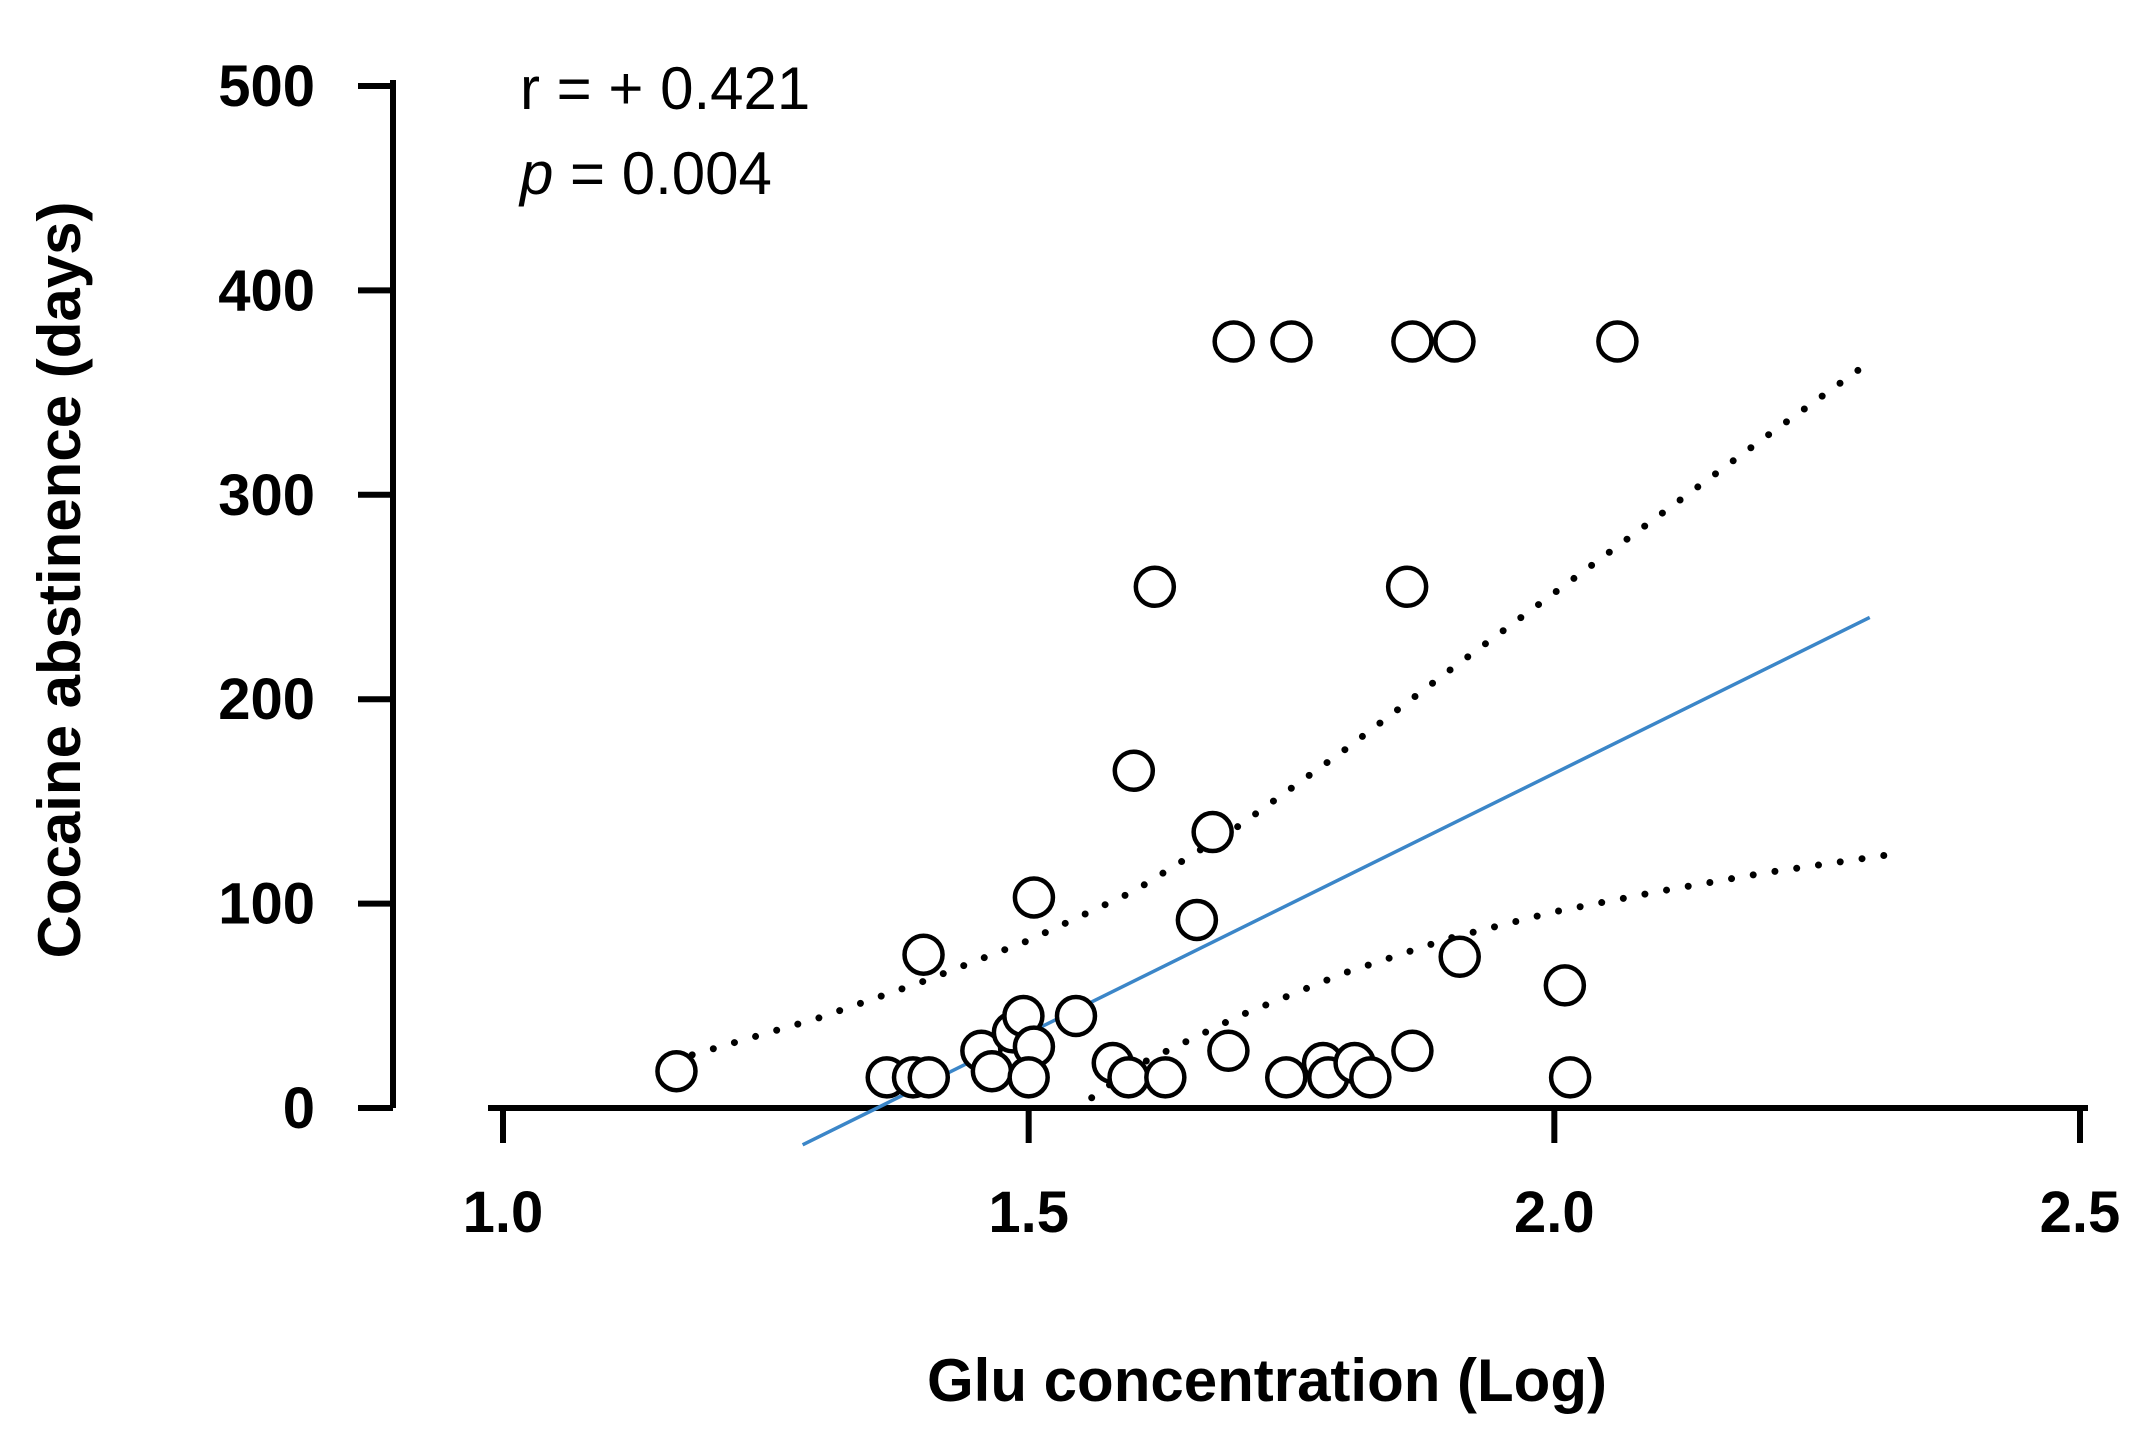 This screenshot has height=1449, width=2134. I want to click on x-tick-label: 2.5, so click(2080, 1212).